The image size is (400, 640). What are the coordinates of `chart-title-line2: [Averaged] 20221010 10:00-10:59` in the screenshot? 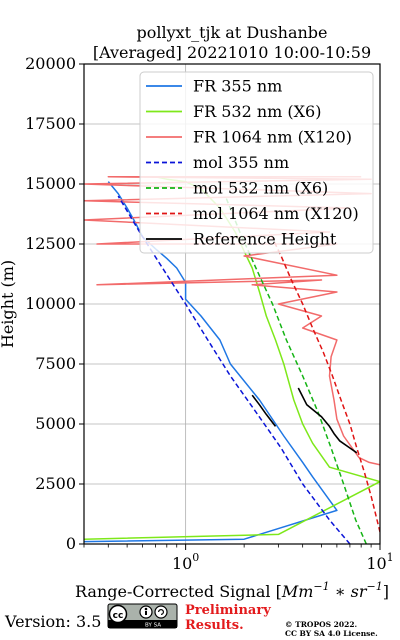 It's located at (232, 52).